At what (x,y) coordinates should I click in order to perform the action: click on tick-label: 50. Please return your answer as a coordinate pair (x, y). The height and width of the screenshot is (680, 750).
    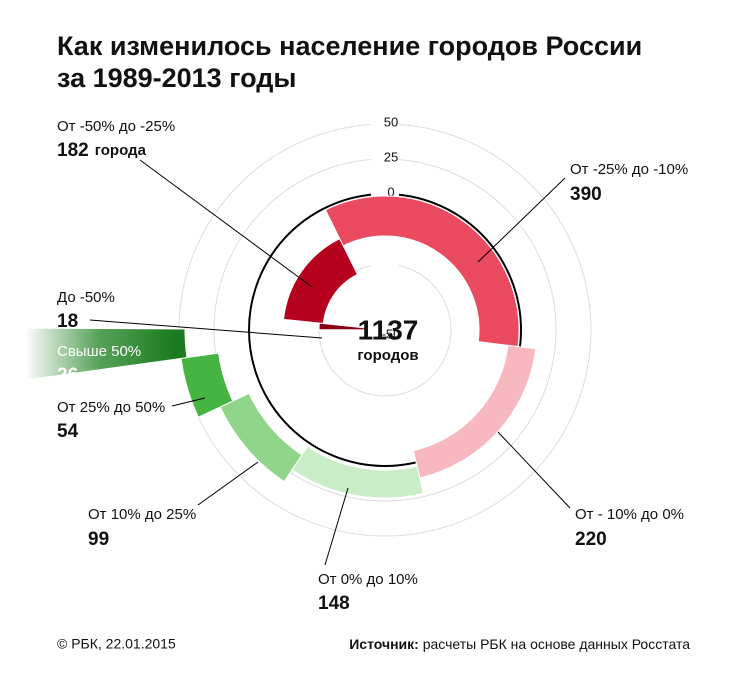
    Looking at the image, I should click on (391, 121).